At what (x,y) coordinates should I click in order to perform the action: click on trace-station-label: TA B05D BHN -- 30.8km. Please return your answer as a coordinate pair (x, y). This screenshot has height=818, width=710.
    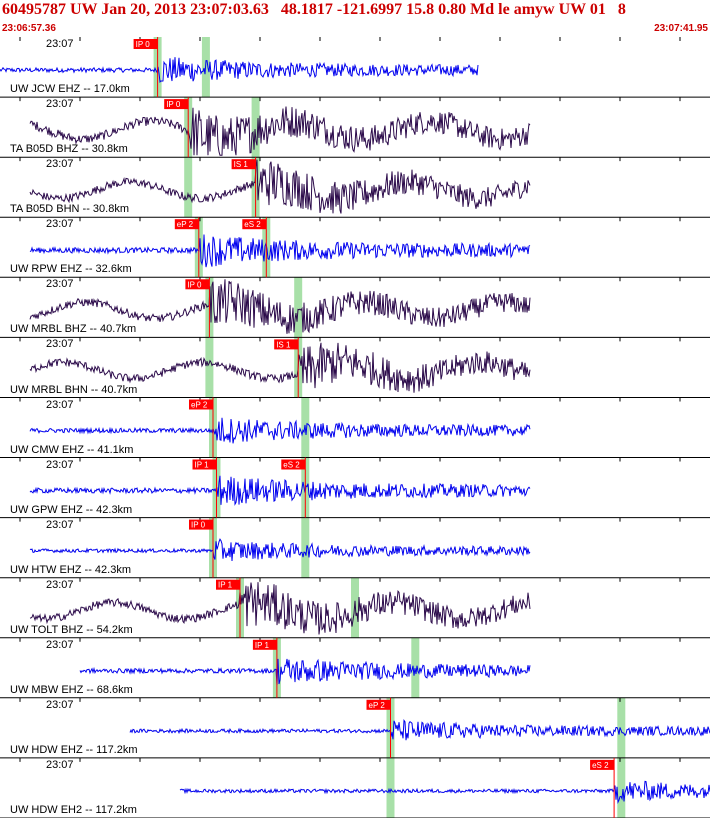
    Looking at the image, I should click on (69, 209).